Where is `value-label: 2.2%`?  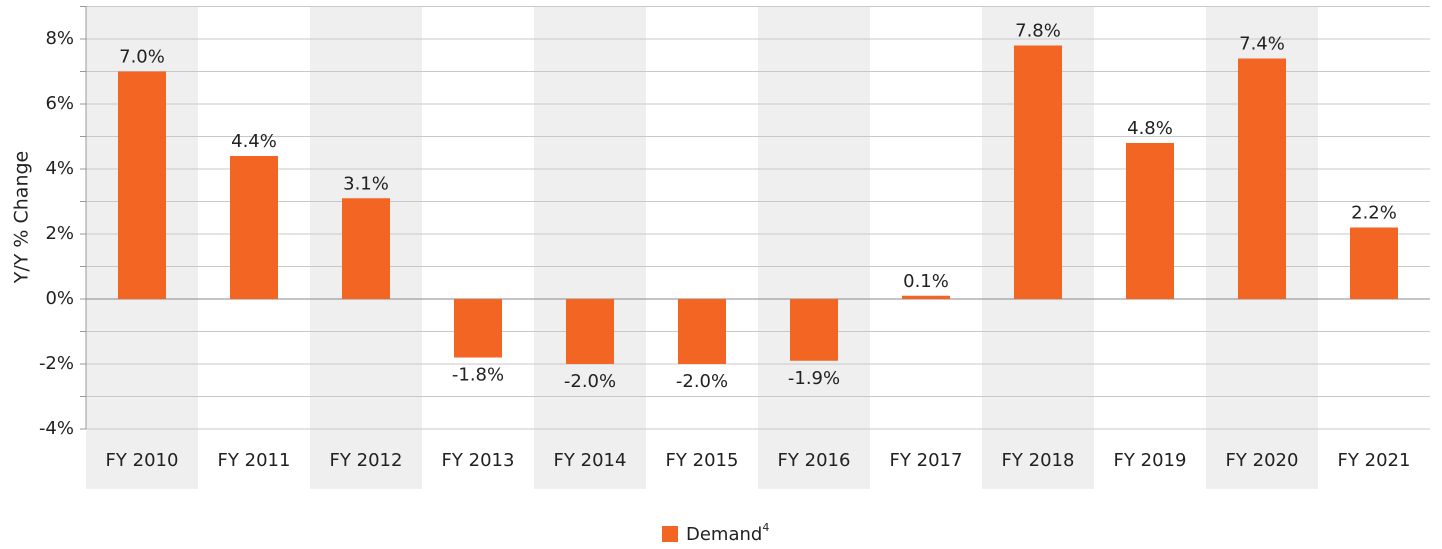 value-label: 2.2% is located at coordinates (1374, 213).